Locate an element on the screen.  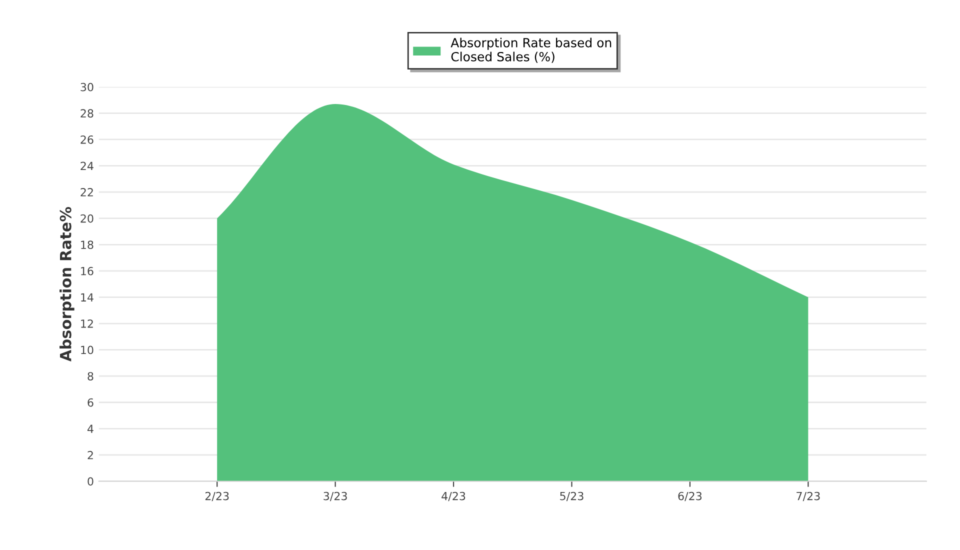
y-tick-label: 16 is located at coordinates (87, 271).